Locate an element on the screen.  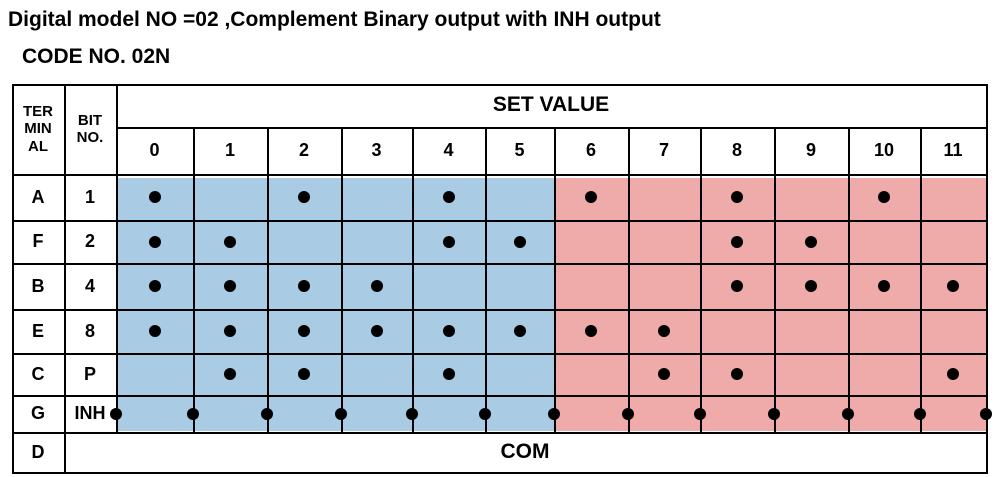
terminal-F: F is located at coordinates (38, 241).